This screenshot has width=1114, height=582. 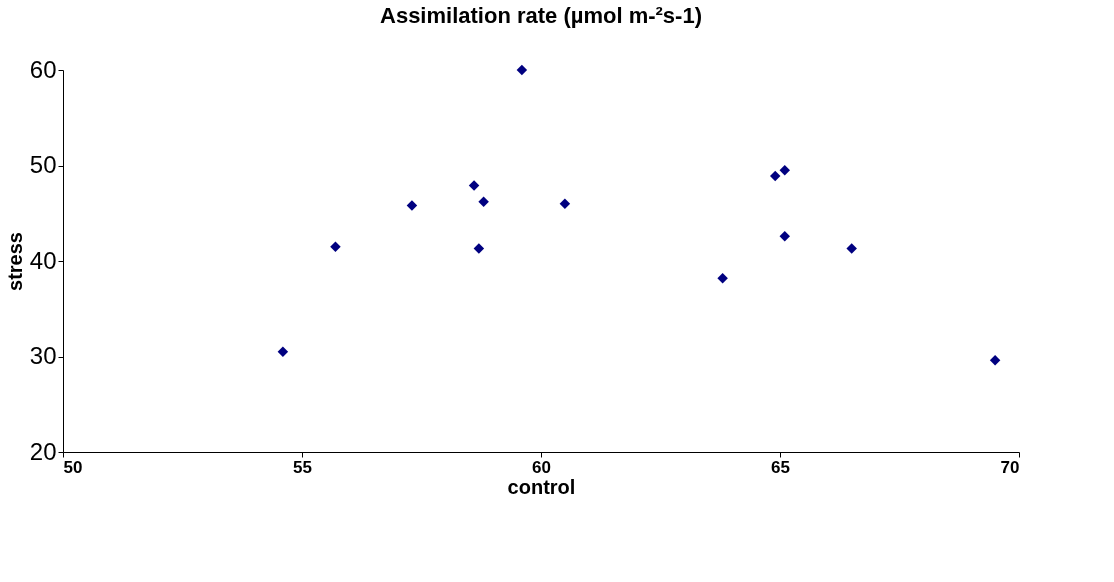 I want to click on y-tick-label: 60, so click(x=43, y=69).